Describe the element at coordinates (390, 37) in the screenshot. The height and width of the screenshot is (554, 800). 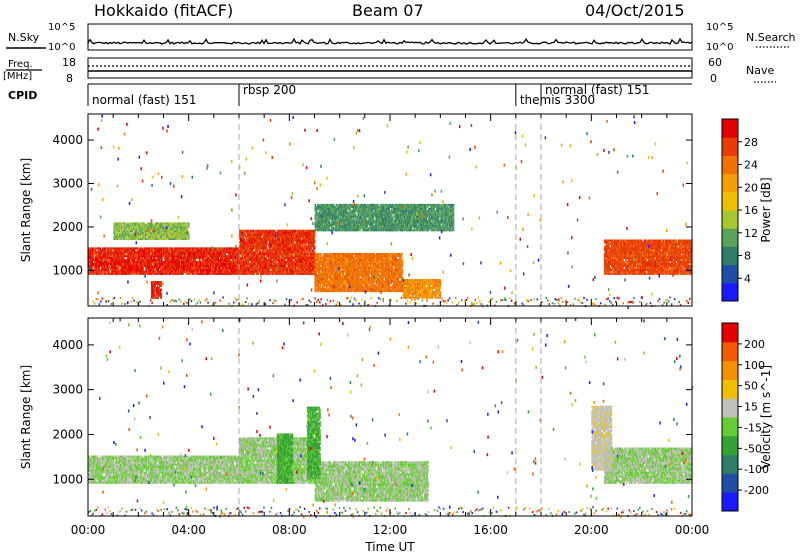
I see `nsky-panel` at that location.